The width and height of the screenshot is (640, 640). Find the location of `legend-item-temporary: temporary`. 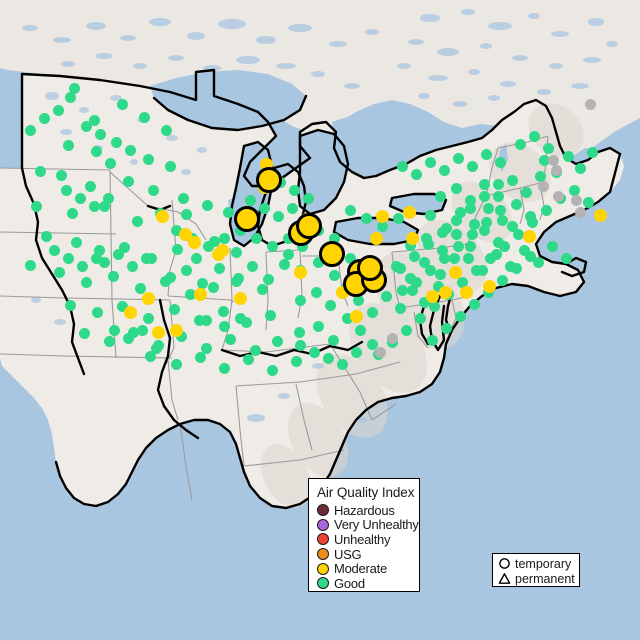

legend-item-temporary: temporary is located at coordinates (536, 563).